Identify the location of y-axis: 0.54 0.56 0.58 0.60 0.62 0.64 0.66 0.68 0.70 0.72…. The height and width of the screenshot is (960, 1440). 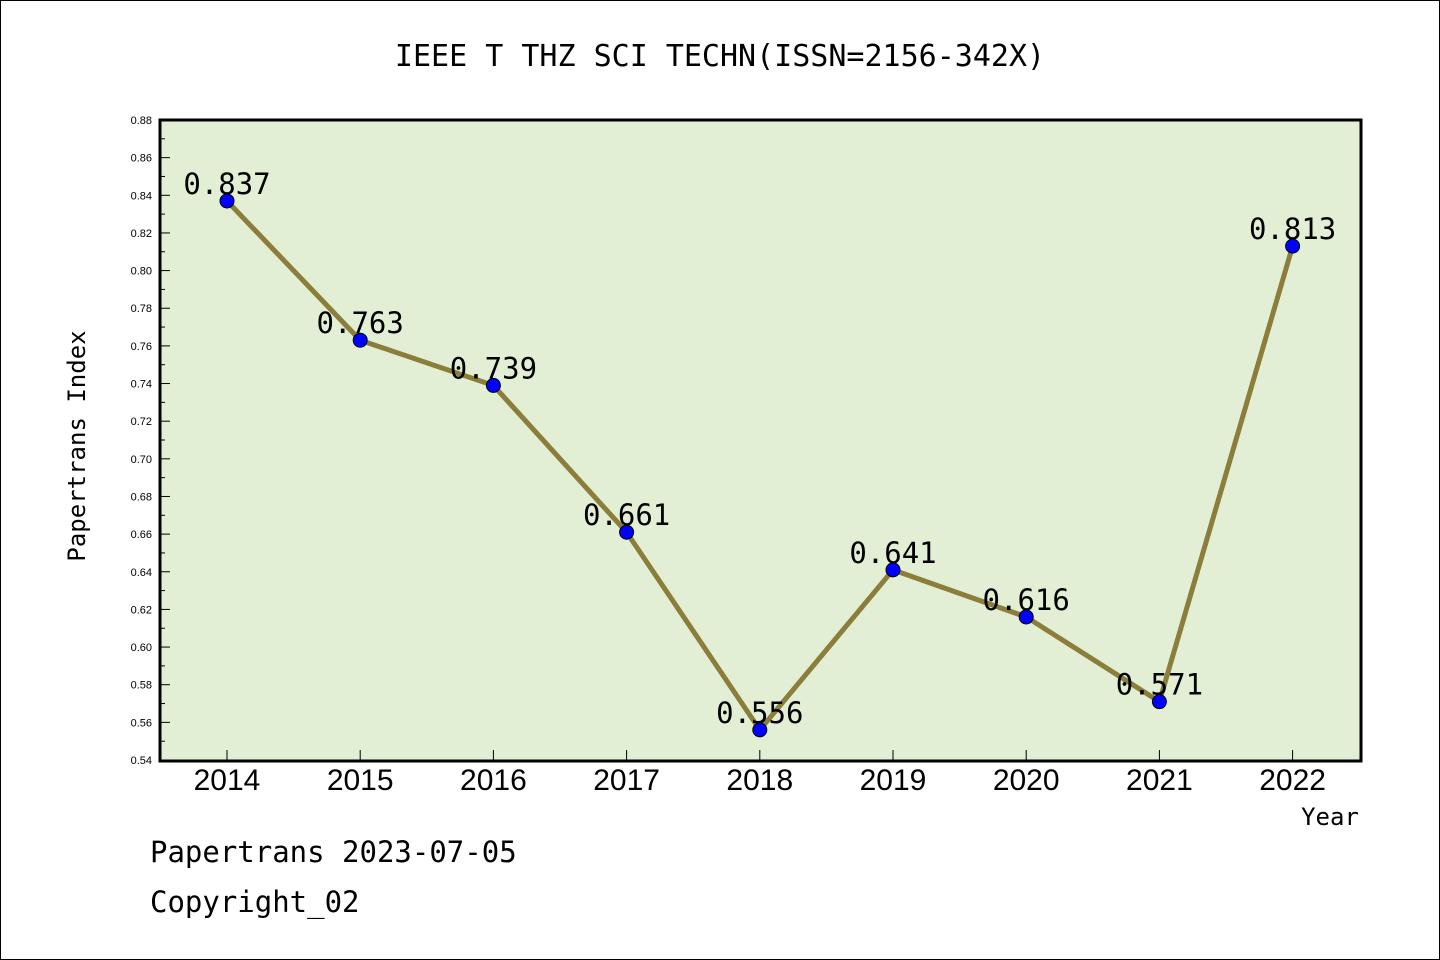
(150, 441).